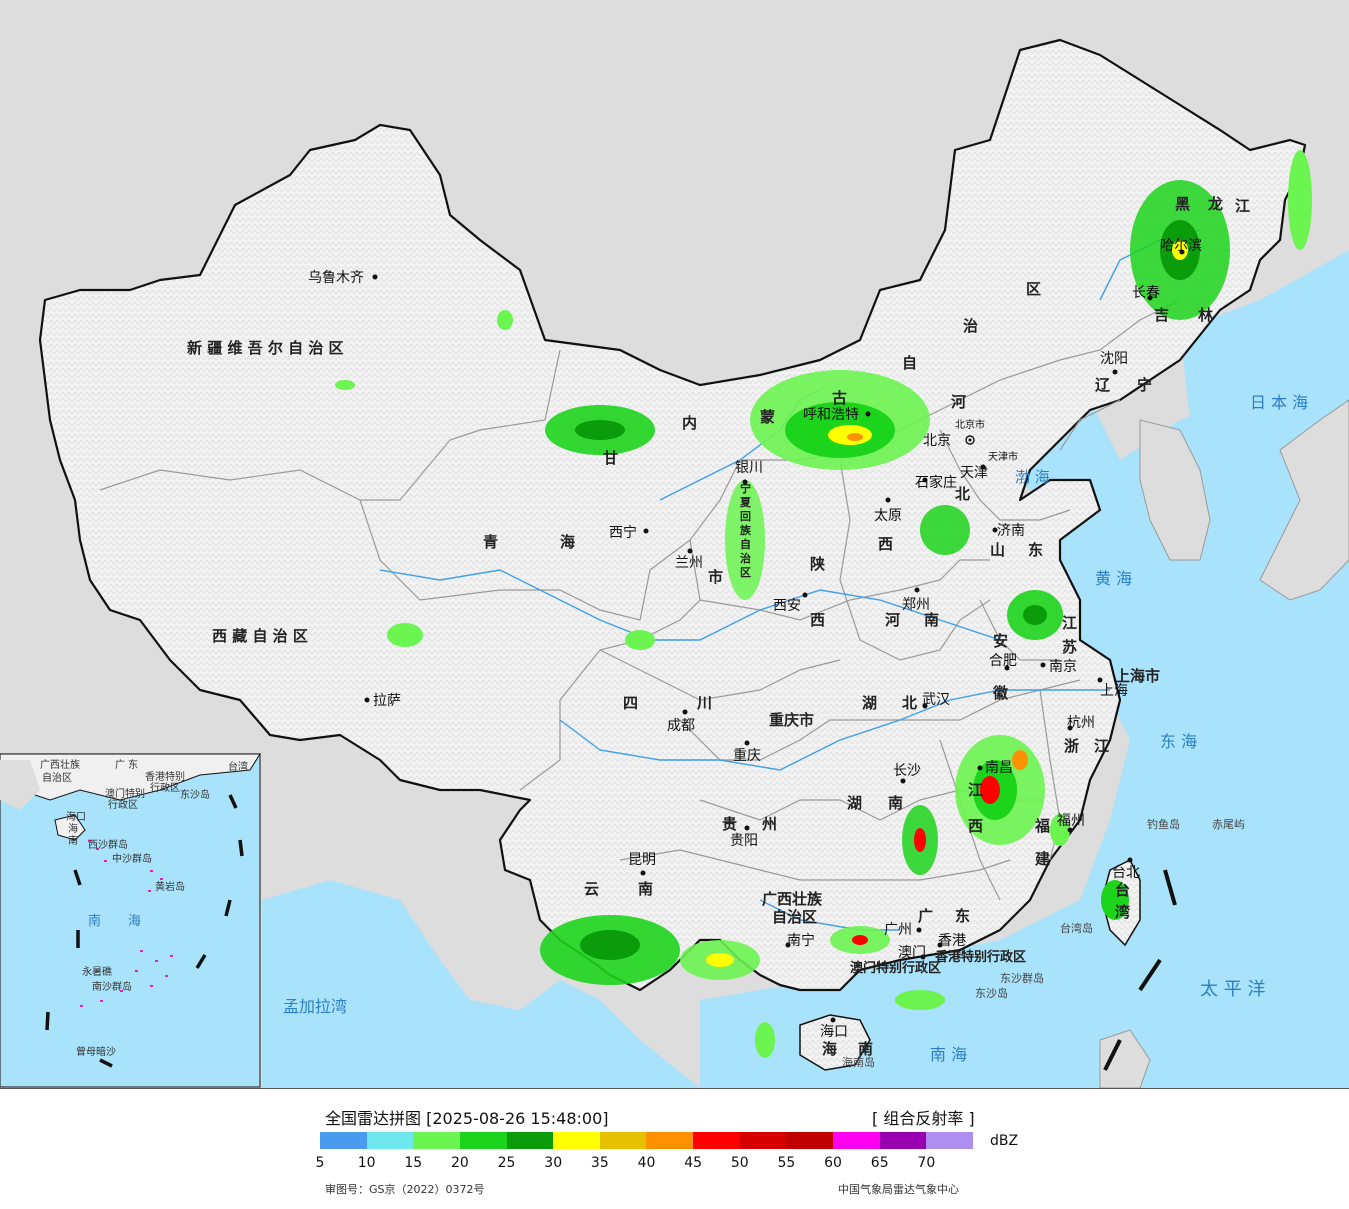 This screenshot has width=1349, height=1209. Describe the element at coordinates (1144, 385) in the screenshot. I see `province-label: 宁` at that location.